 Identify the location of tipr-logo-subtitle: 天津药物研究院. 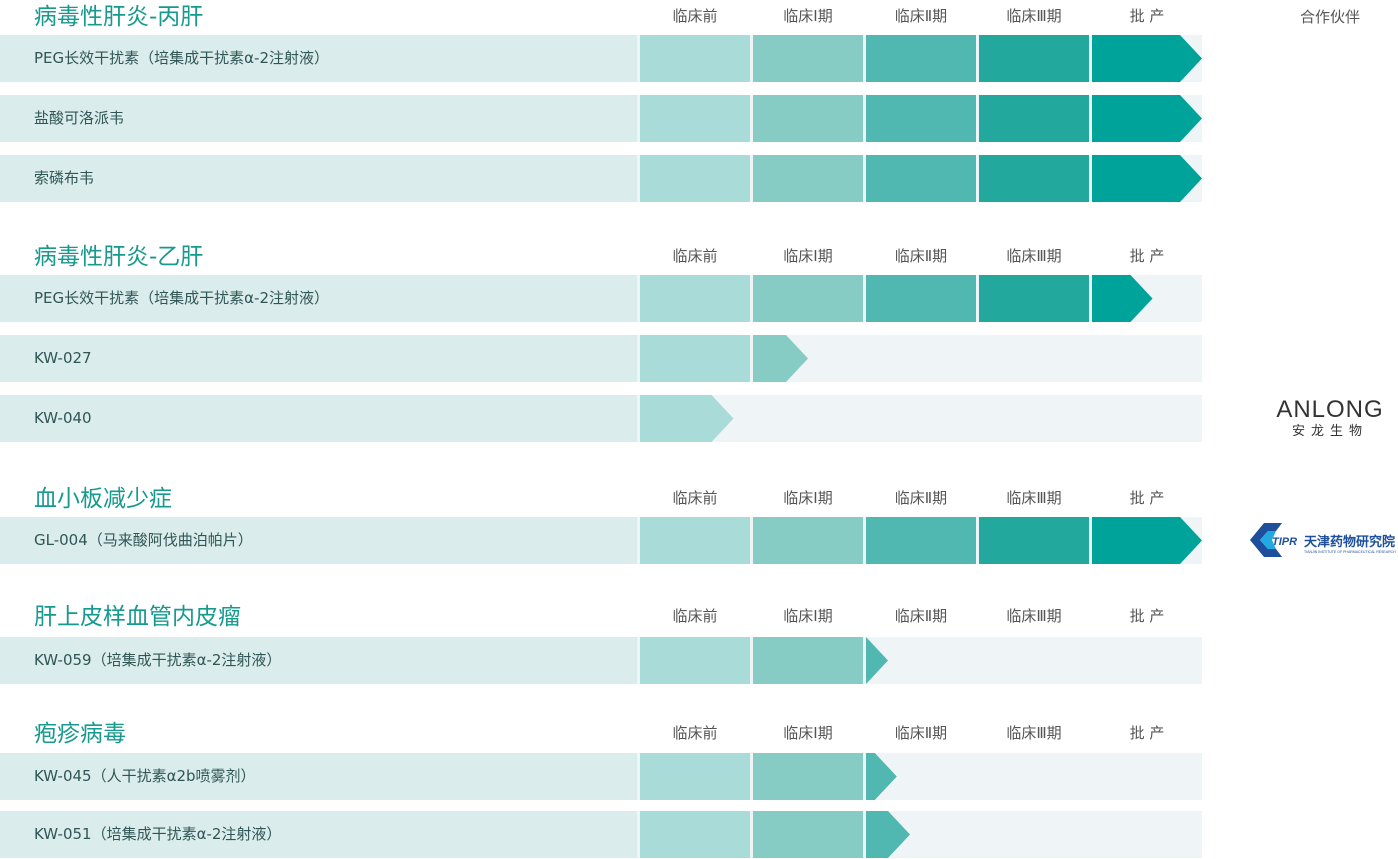
(1349, 542).